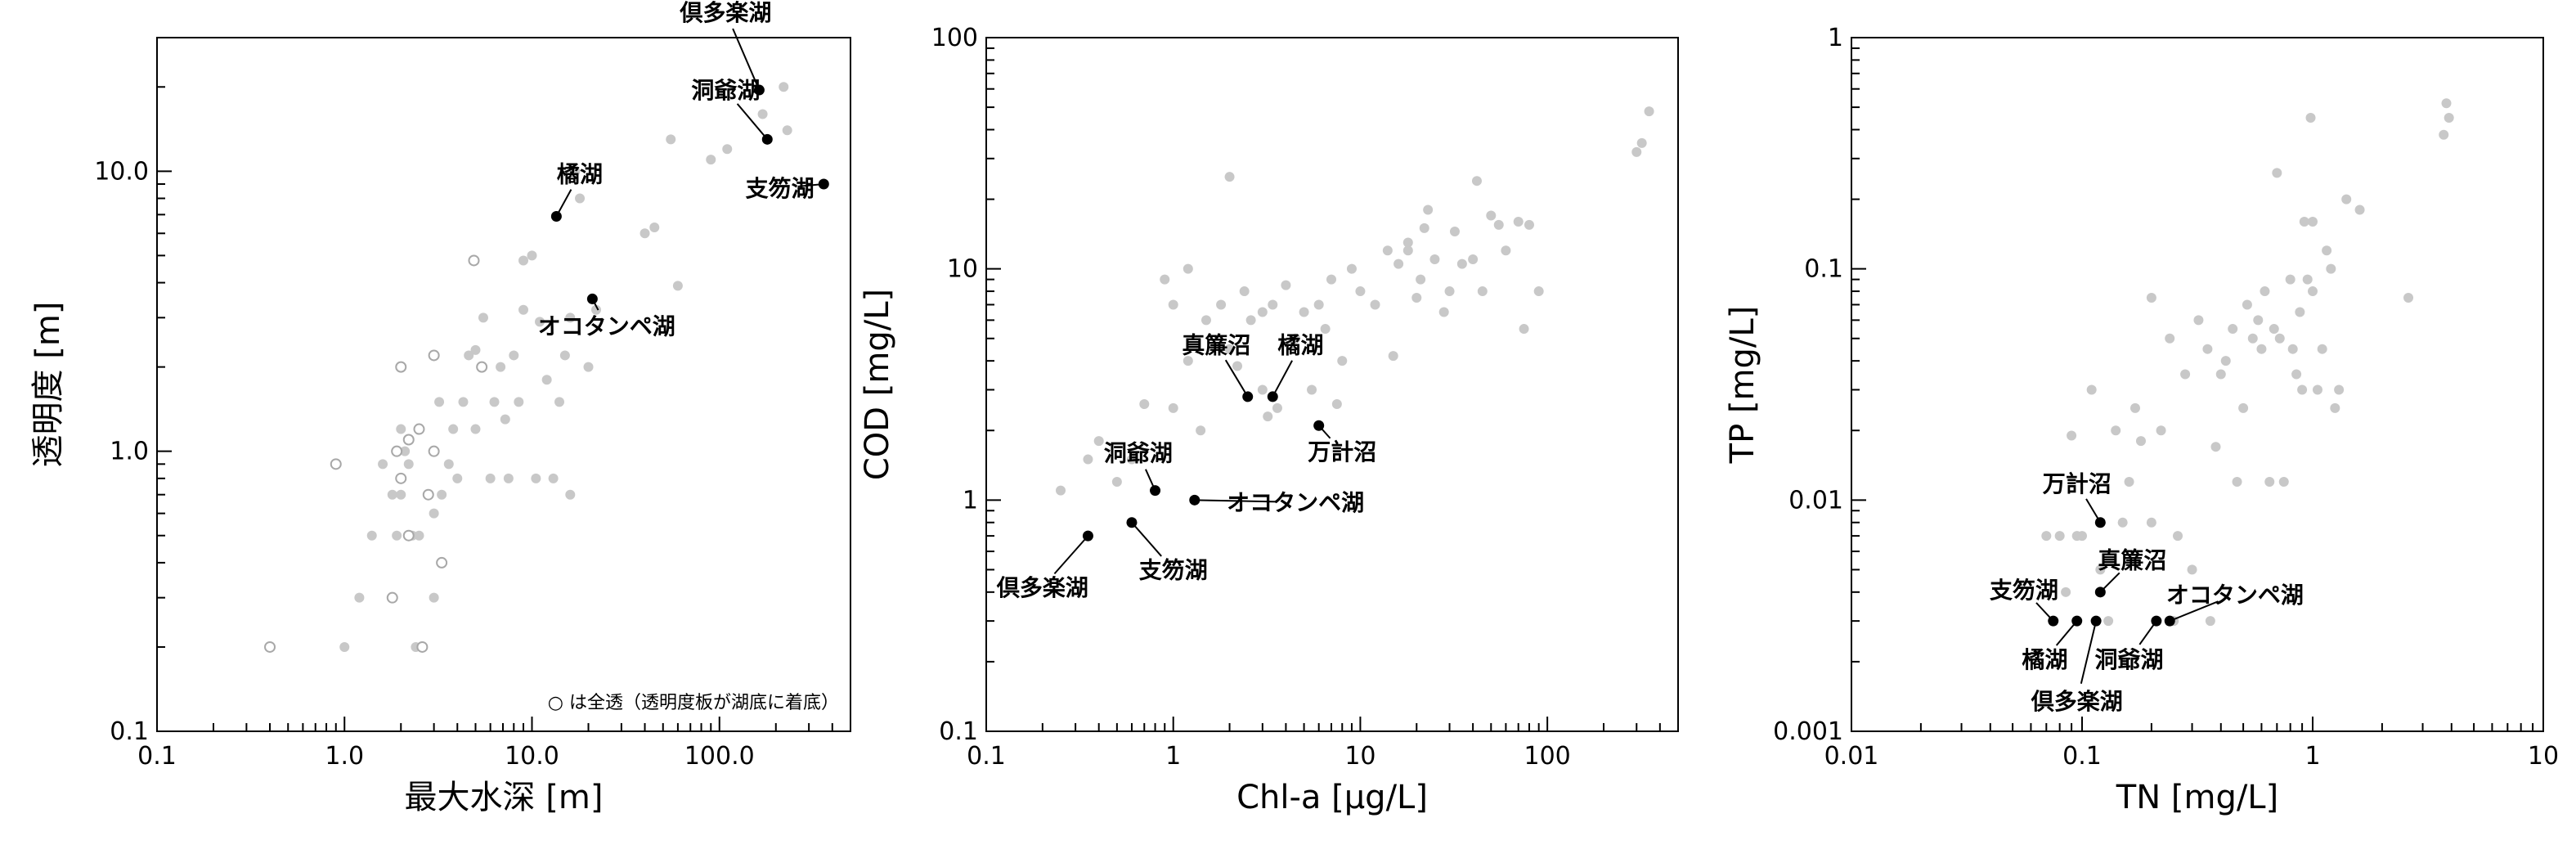 The image size is (2576, 863). Describe the element at coordinates (157, 756) in the screenshot. I see `x-tick-label: 0.1` at that location.